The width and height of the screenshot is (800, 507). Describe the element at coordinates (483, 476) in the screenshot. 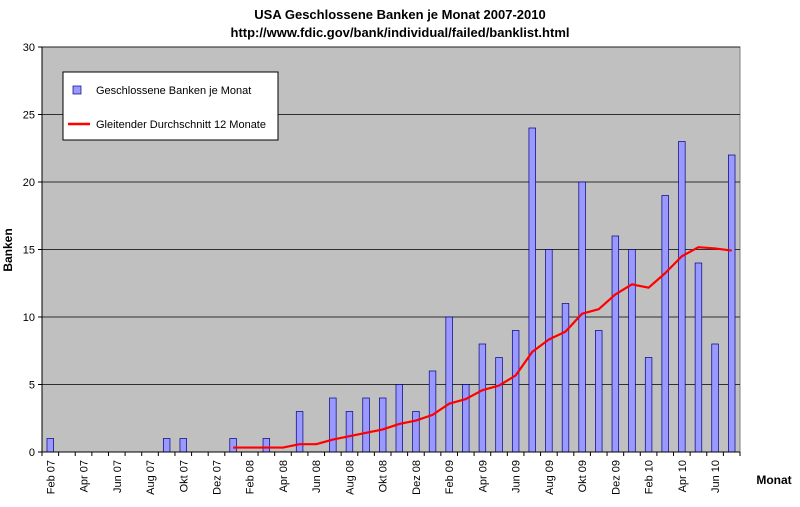

I see `x-tick-label: Apr 09` at that location.